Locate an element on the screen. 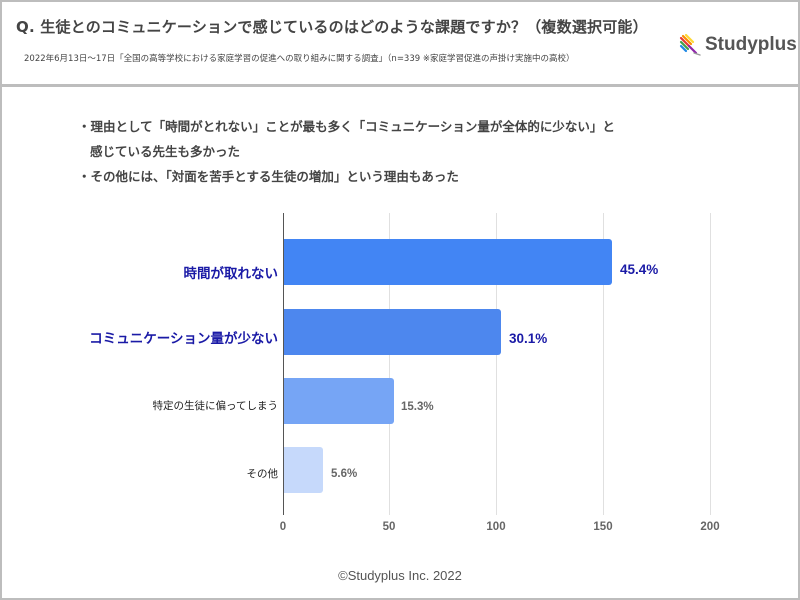  bar-other is located at coordinates (303, 470).